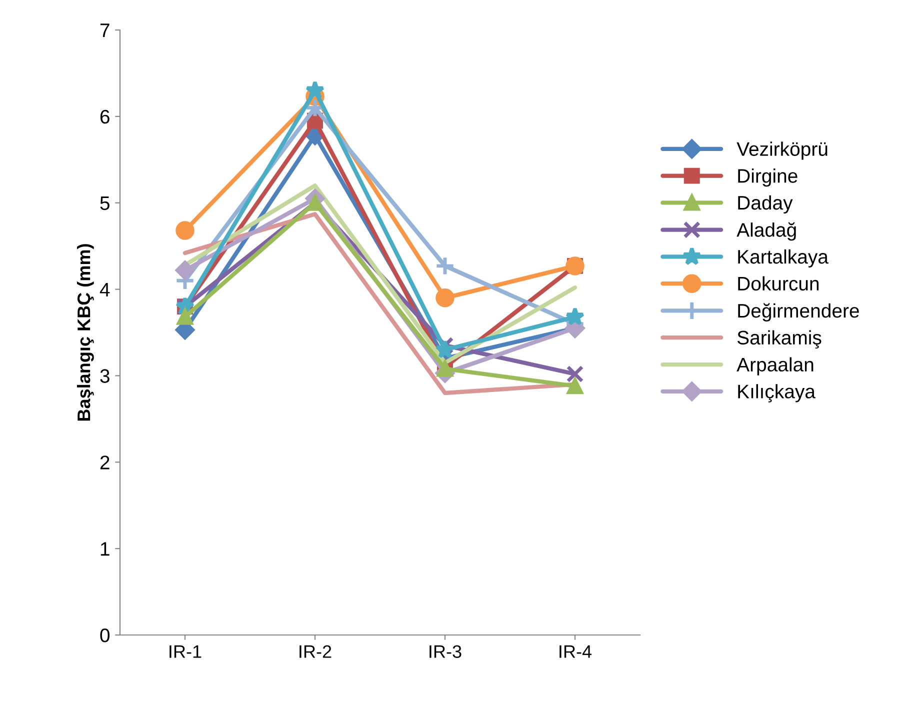 This screenshot has height=703, width=912. I want to click on y-tick-label: 3, so click(105, 376).